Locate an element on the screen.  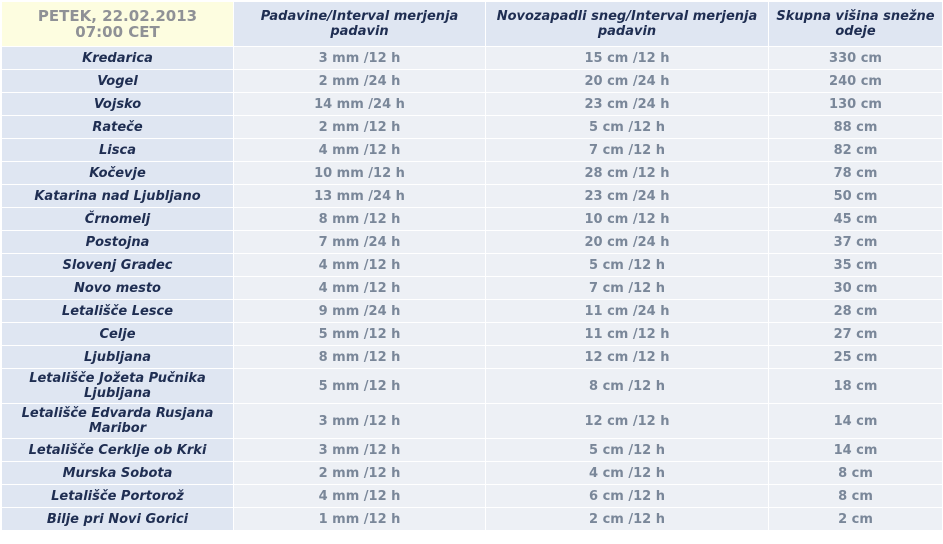
data-cell: 37 cm is located at coordinates (855, 242).